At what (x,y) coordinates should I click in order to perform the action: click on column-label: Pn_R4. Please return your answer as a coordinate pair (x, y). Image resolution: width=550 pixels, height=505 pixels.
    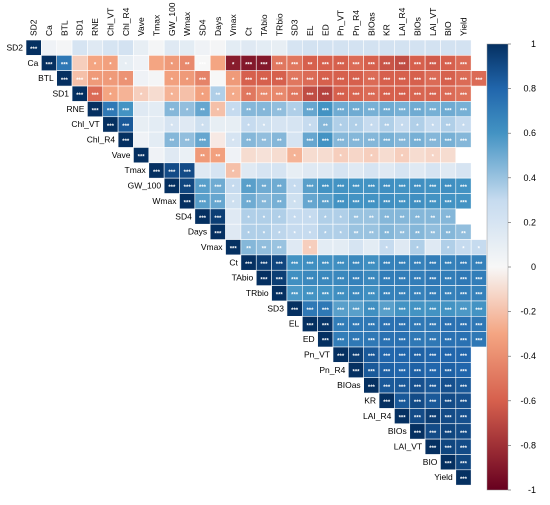
    Looking at the image, I should click on (356, 23).